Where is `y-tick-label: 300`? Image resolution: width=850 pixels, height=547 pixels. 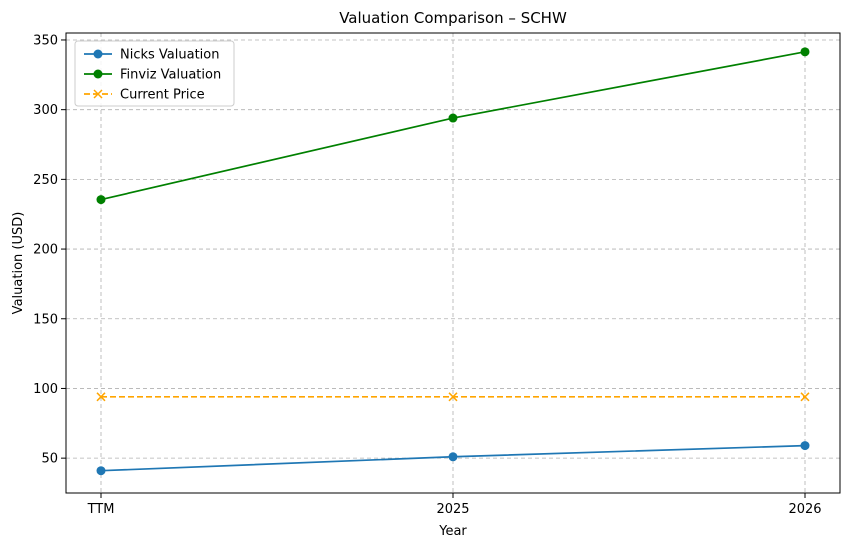
y-tick-label: 300 is located at coordinates (45, 110).